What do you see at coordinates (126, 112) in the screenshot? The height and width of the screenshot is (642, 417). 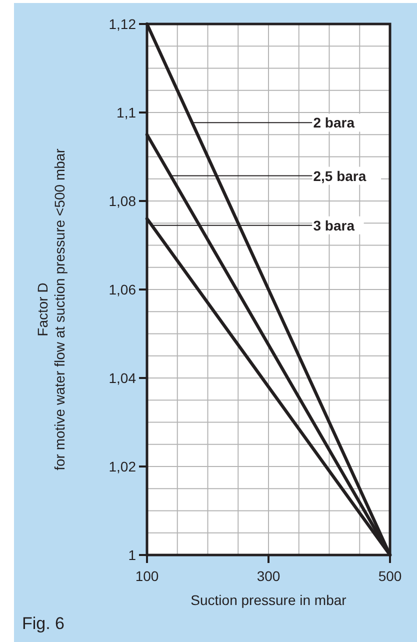 I see `y-tick-label: 1,1` at bounding box center [126, 112].